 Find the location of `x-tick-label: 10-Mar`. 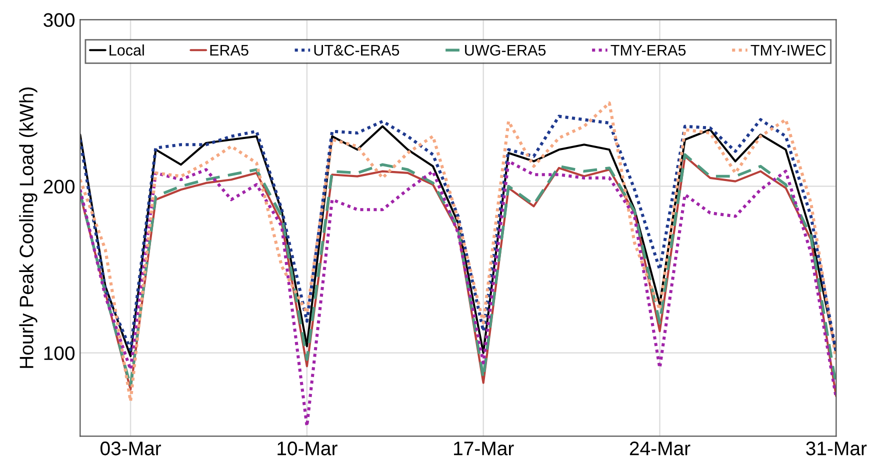

x-tick-label: 10-Mar is located at coordinates (308, 449).